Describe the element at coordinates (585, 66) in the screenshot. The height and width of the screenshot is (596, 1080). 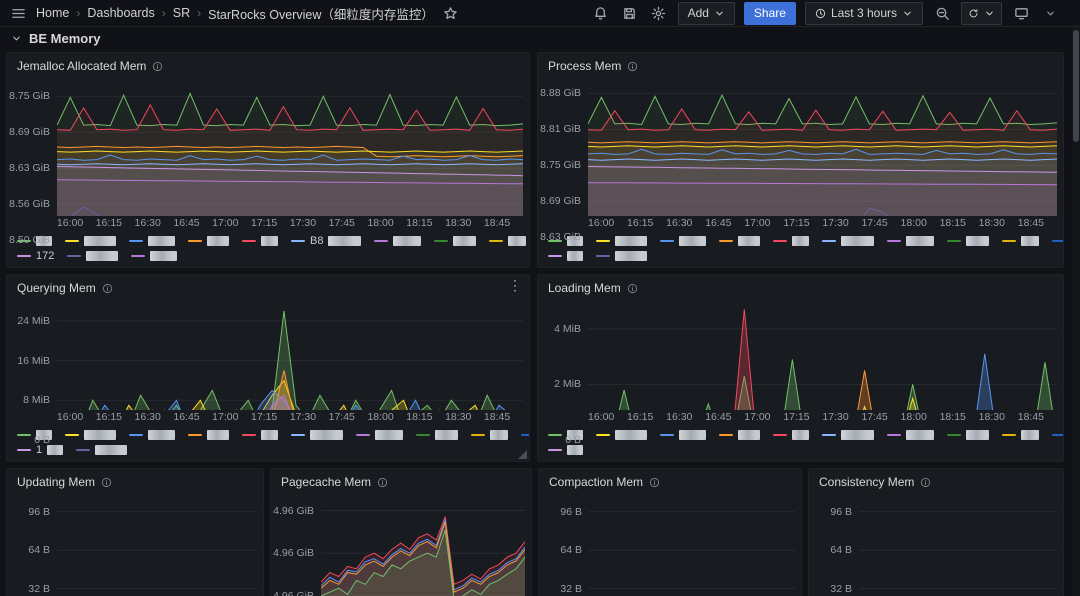
I see `panel-title: Process Mem` at that location.